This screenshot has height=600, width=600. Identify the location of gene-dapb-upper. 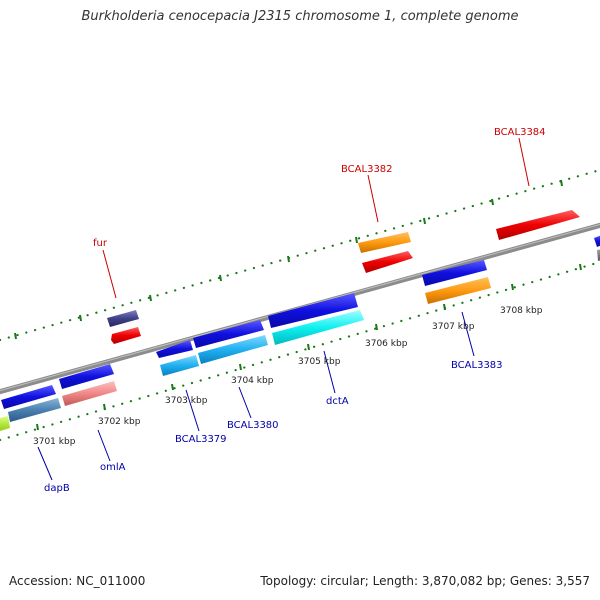
(28, 397).